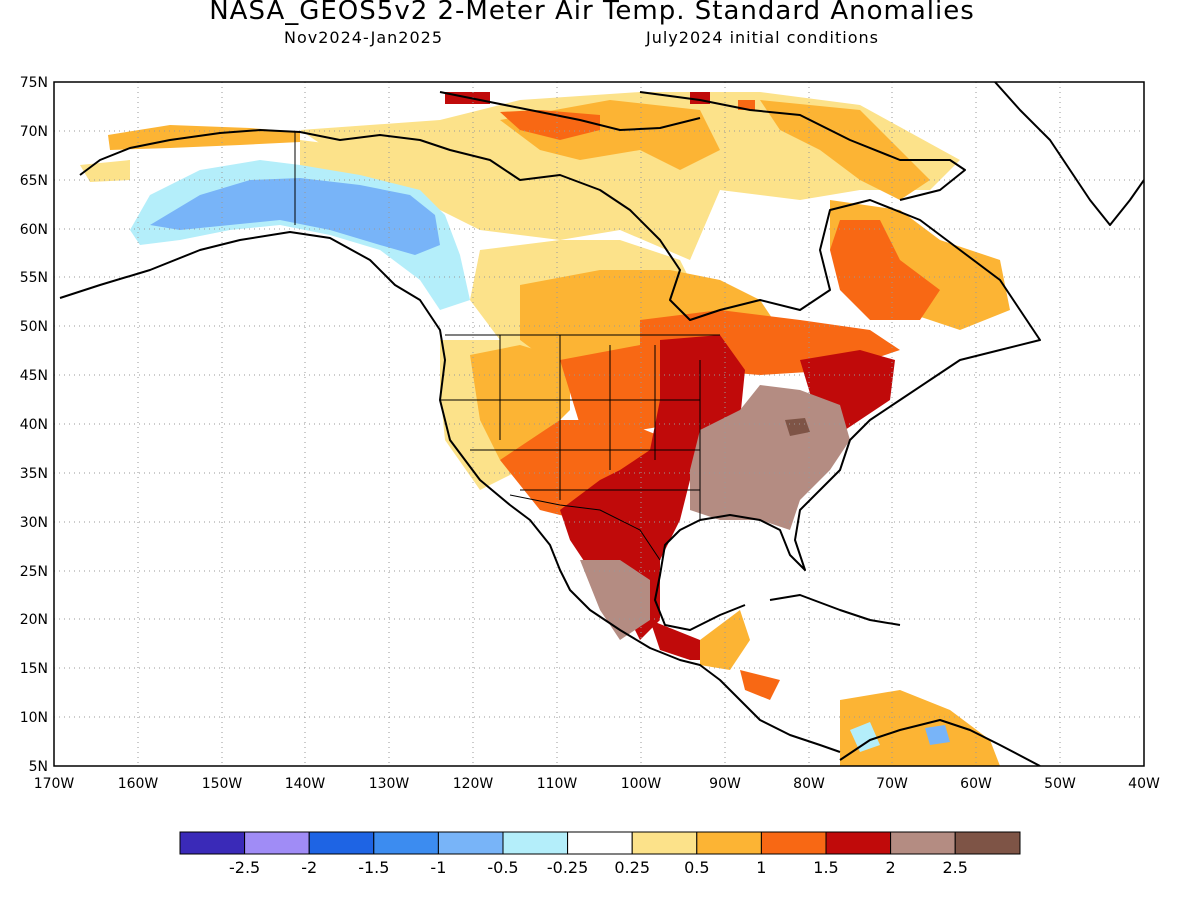 The width and height of the screenshot is (1200, 900). Describe the element at coordinates (762, 37) in the screenshot. I see `initial-conditions: July2024 initial conditions` at that location.